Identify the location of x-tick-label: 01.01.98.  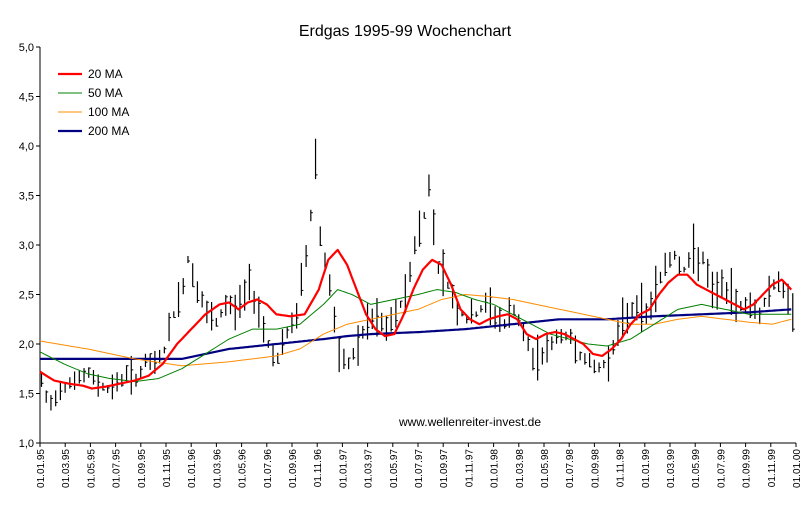
(495, 468).